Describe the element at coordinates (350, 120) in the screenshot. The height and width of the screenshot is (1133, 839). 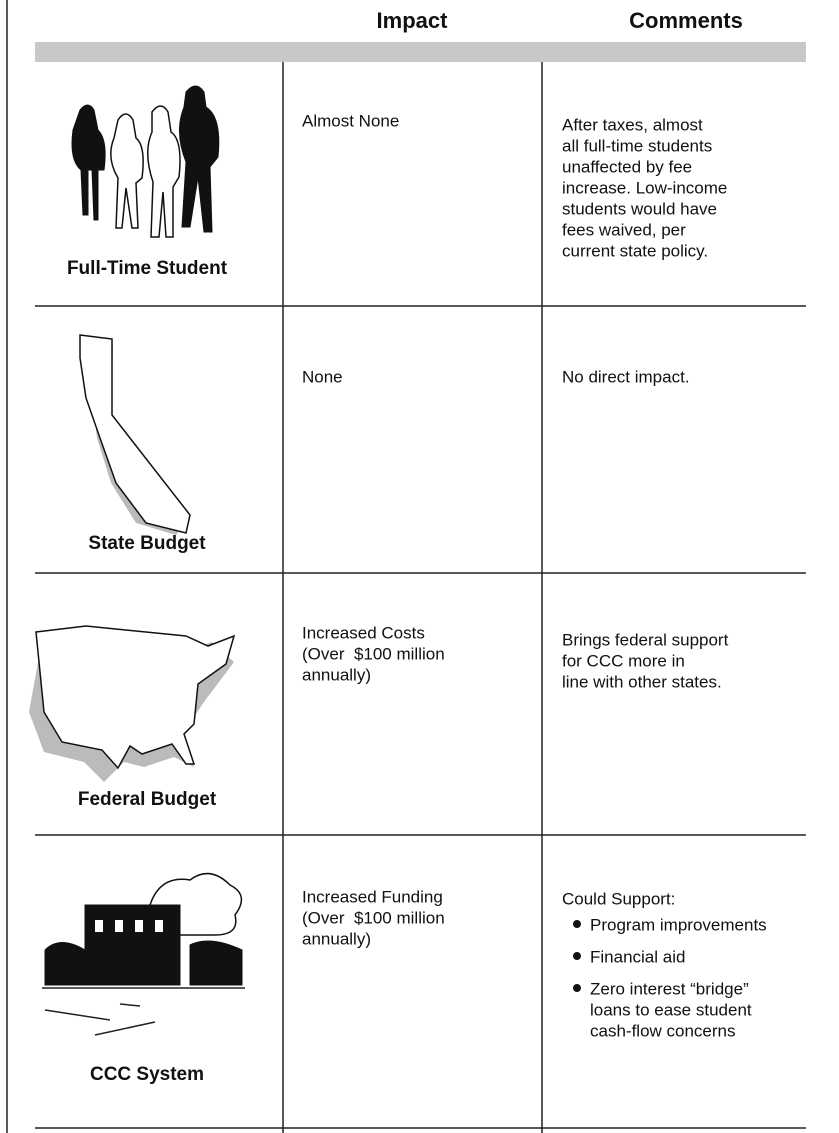
I see `impact-text: Almost None` at that location.